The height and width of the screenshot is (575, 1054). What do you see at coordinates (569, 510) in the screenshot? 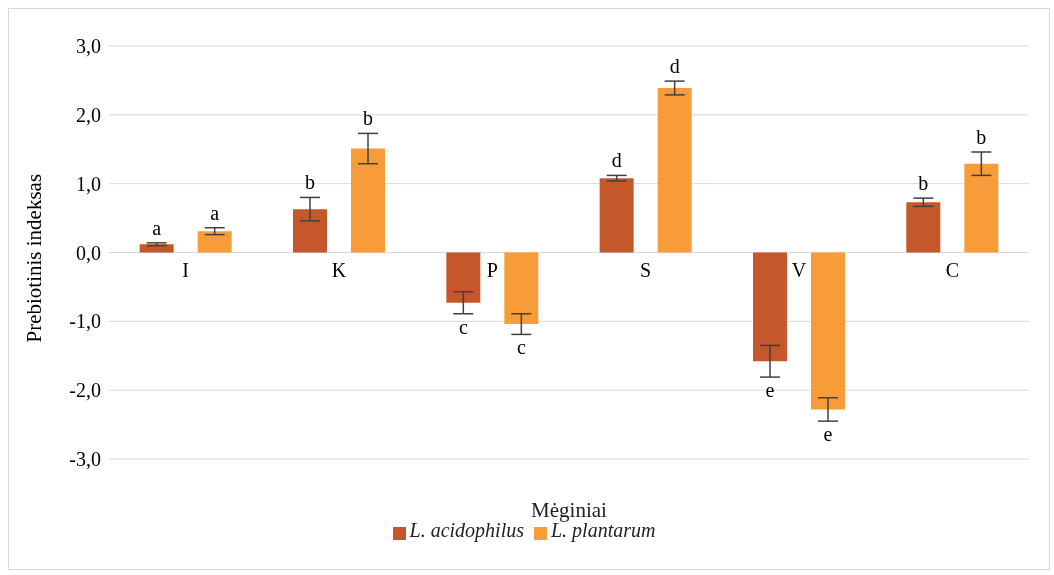
I see `x-axis-title: Mėginiai` at bounding box center [569, 510].